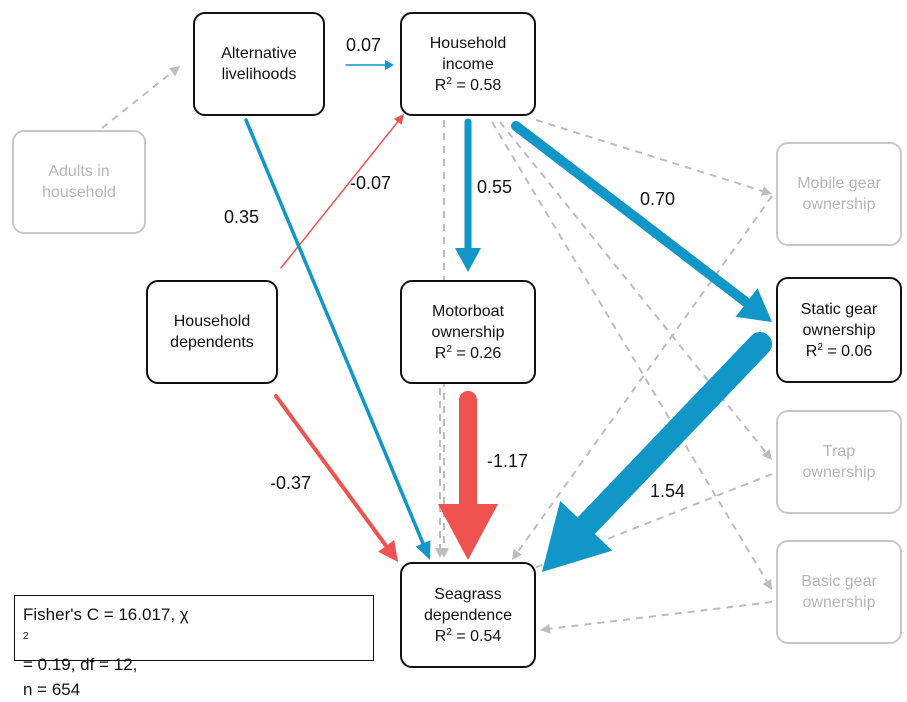 The image size is (907, 702). I want to click on coef-dependents-to-income: -0.07, so click(371, 183).